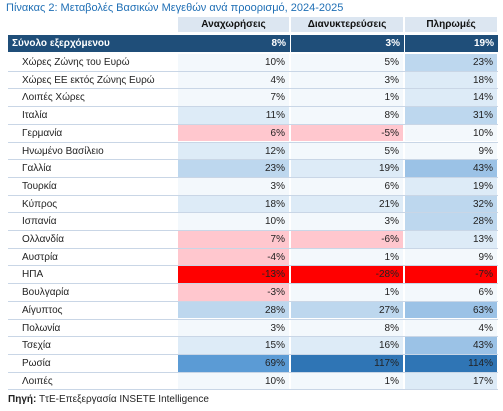 The width and height of the screenshot is (503, 411). What do you see at coordinates (347, 25) in the screenshot?
I see `column-header: Διανυκτερεύσεις` at bounding box center [347, 25].